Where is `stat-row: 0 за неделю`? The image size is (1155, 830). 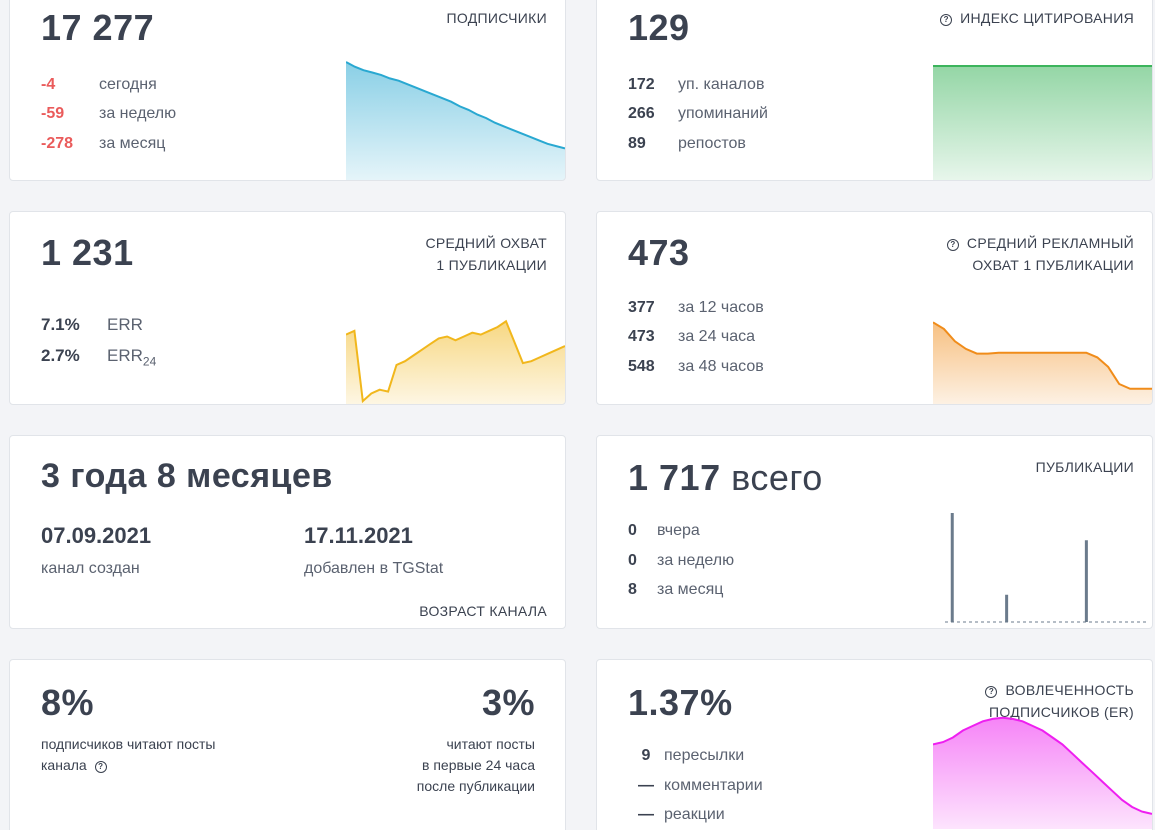
stat-row: 0 за неделю is located at coordinates (681, 561).